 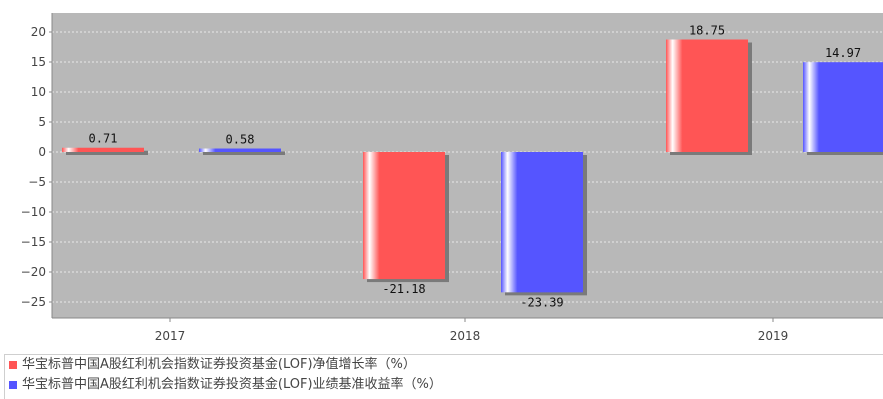 I want to click on y-tick-label: 15, so click(x=38, y=62).